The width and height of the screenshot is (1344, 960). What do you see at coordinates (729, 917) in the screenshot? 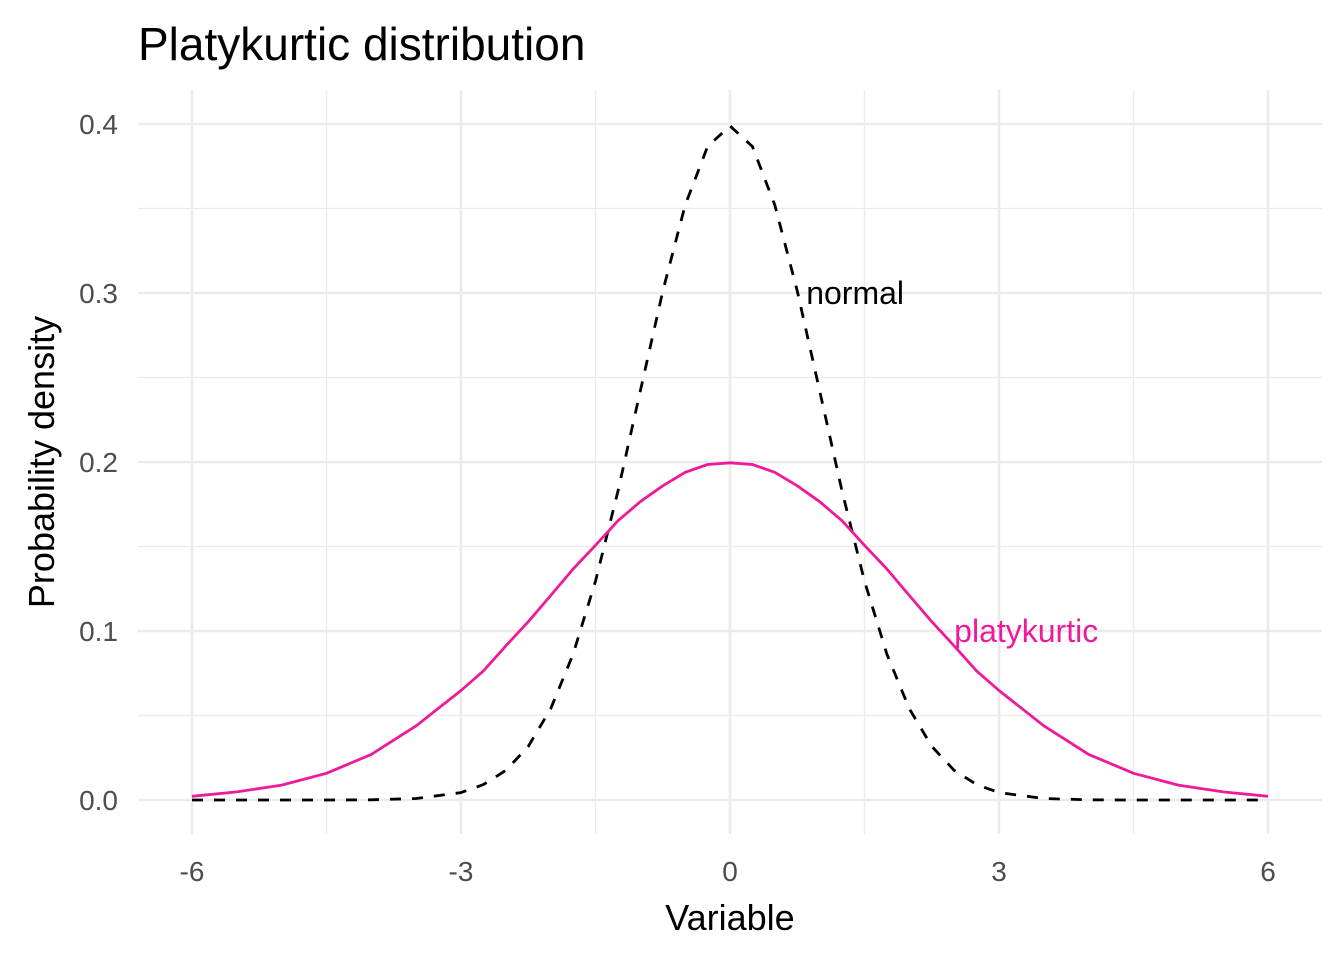
I see `x-axis-label: Variable` at bounding box center [729, 917].